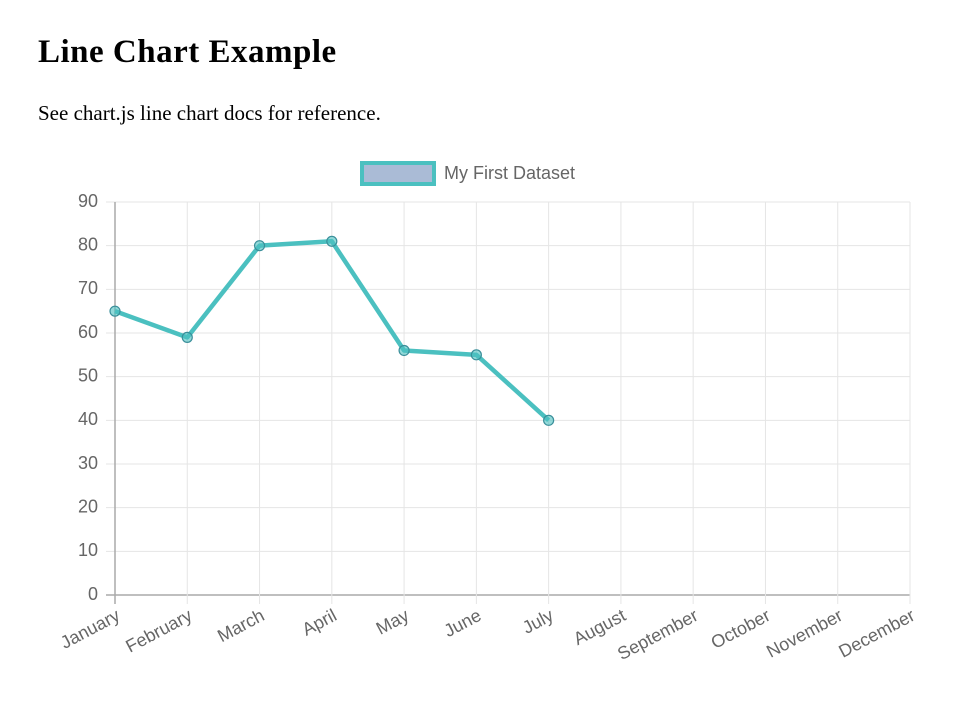  What do you see at coordinates (463, 623) in the screenshot?
I see `x-tick-label: June` at bounding box center [463, 623].